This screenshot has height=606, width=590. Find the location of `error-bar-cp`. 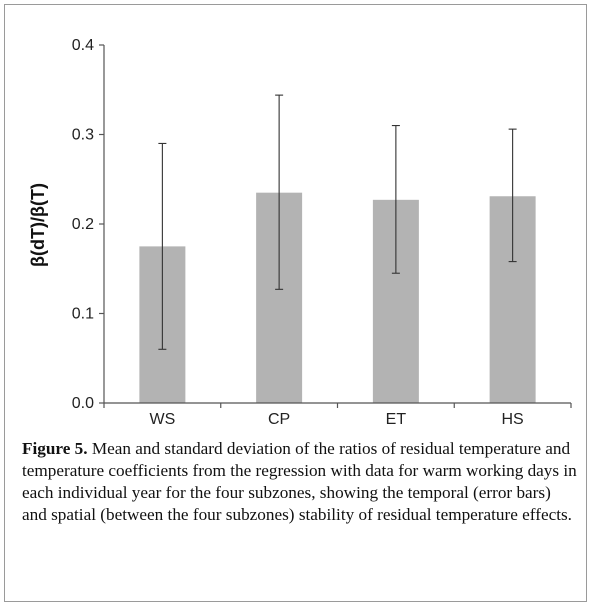

error-bar-cp is located at coordinates (279, 192).